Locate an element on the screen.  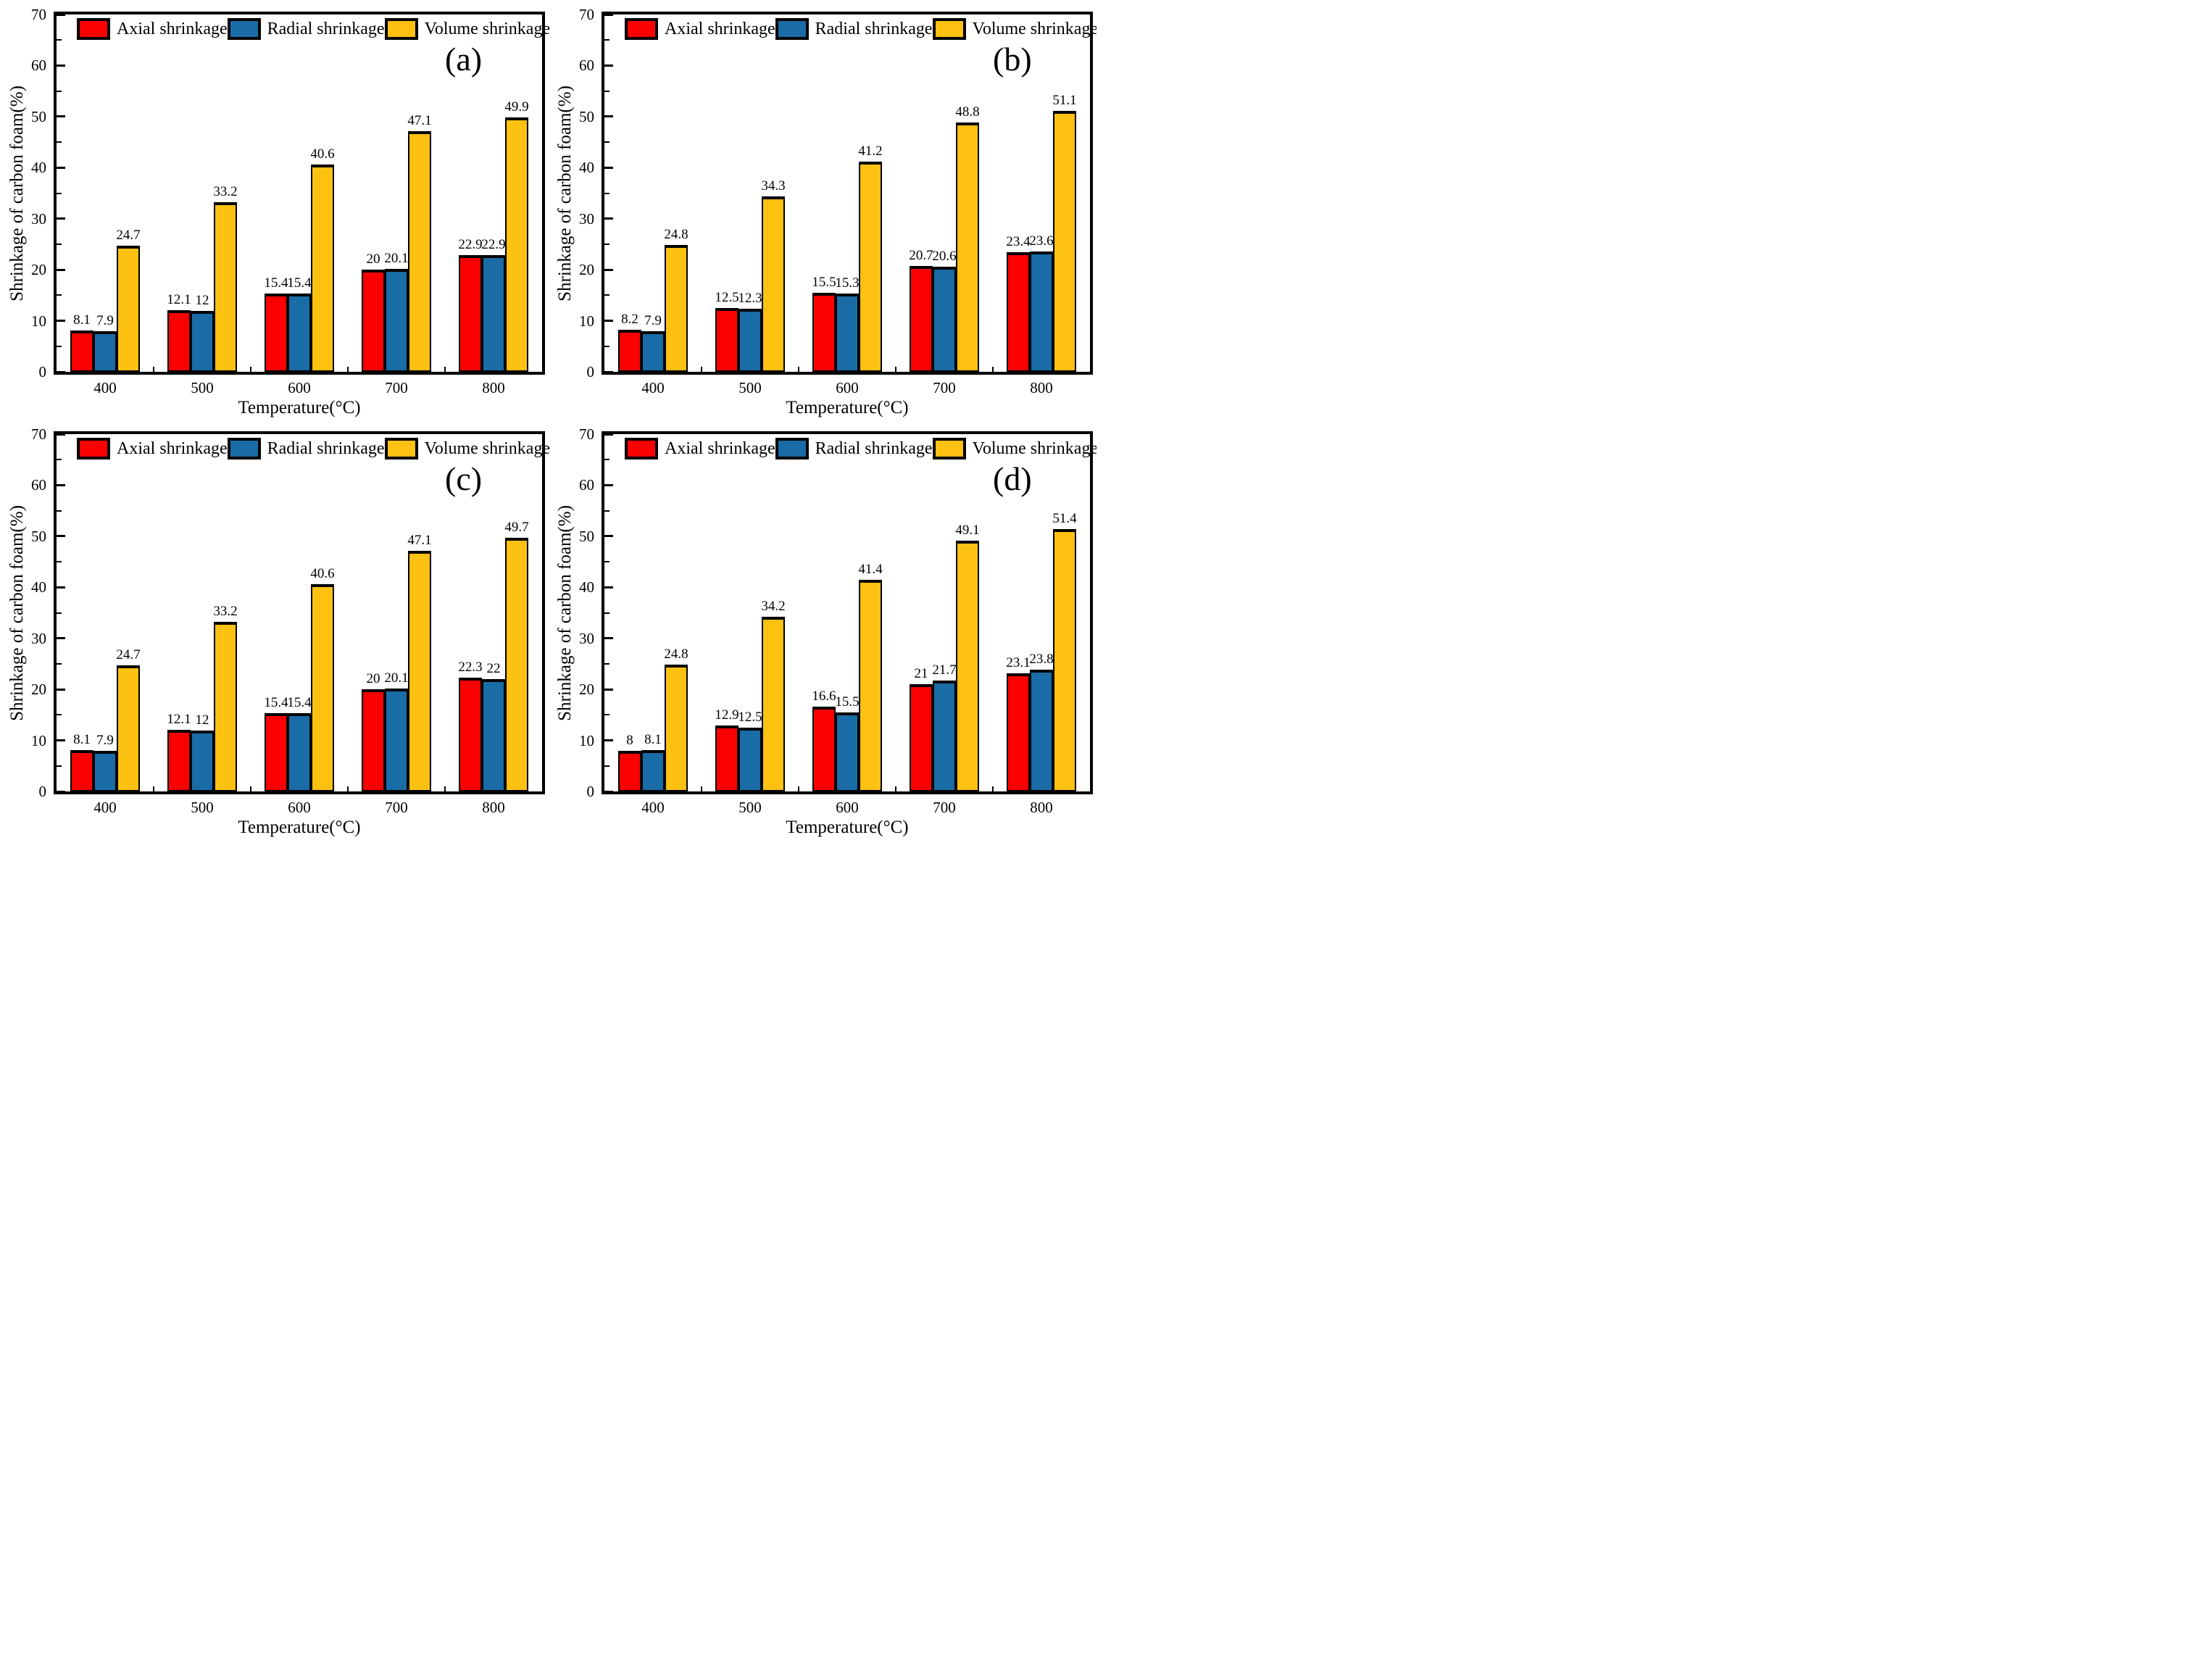
legend-label: Volume shrinkage is located at coordinates (1034, 448).